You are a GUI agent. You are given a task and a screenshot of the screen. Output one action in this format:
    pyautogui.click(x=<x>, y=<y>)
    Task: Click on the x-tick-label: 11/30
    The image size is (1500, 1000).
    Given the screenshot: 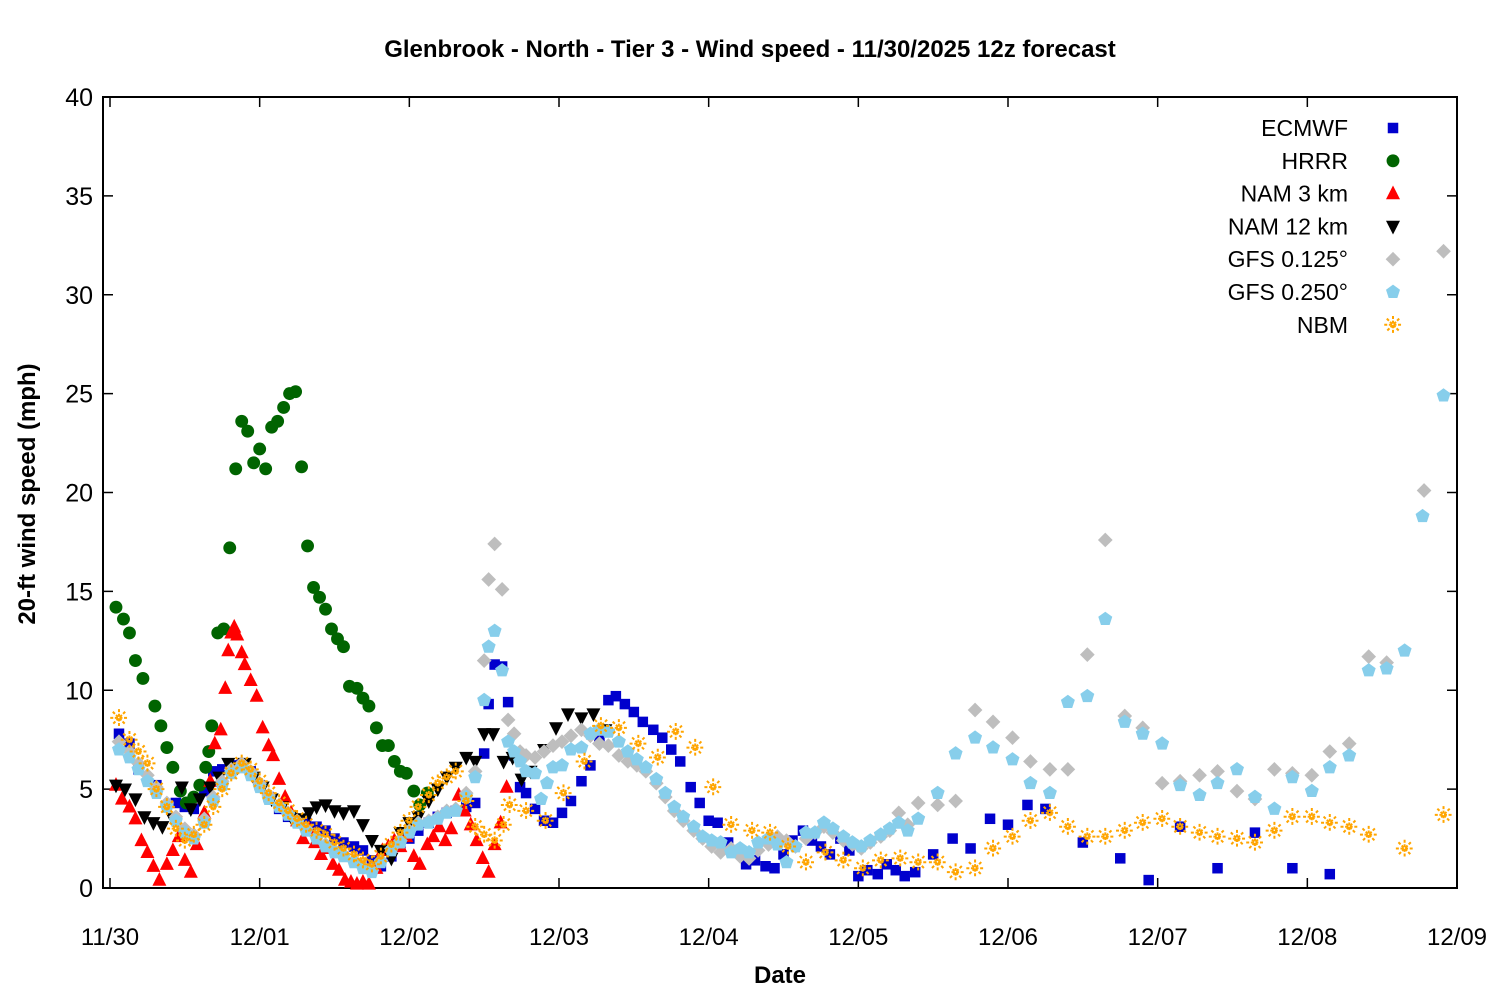 What is the action you would take?
    pyautogui.click(x=110, y=937)
    